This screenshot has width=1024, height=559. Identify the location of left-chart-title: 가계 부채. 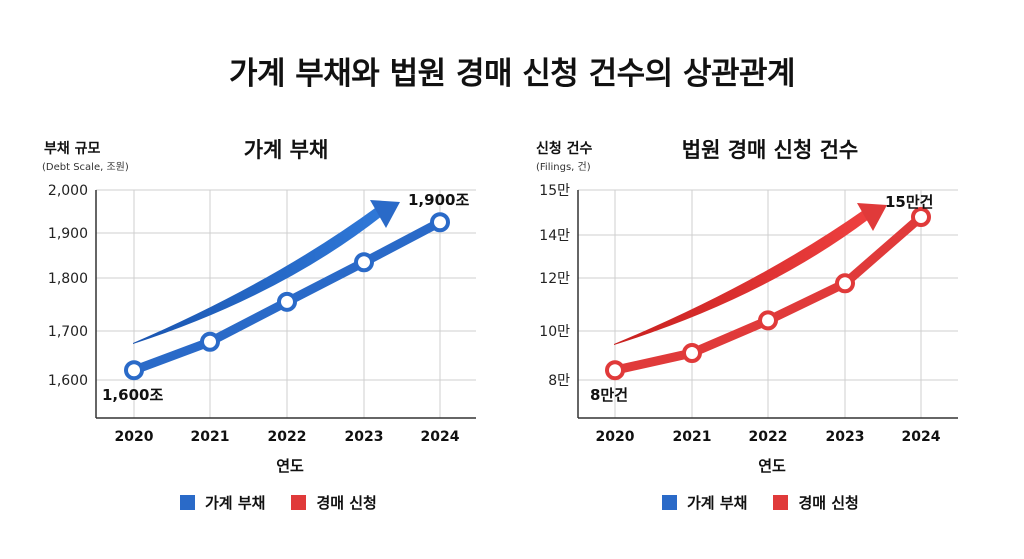
(286, 150).